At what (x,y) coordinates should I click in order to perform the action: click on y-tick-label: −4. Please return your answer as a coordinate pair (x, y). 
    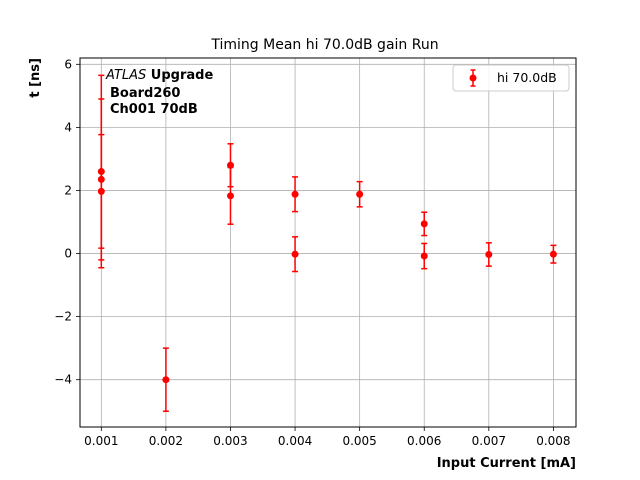
    Looking at the image, I should click on (63, 380).